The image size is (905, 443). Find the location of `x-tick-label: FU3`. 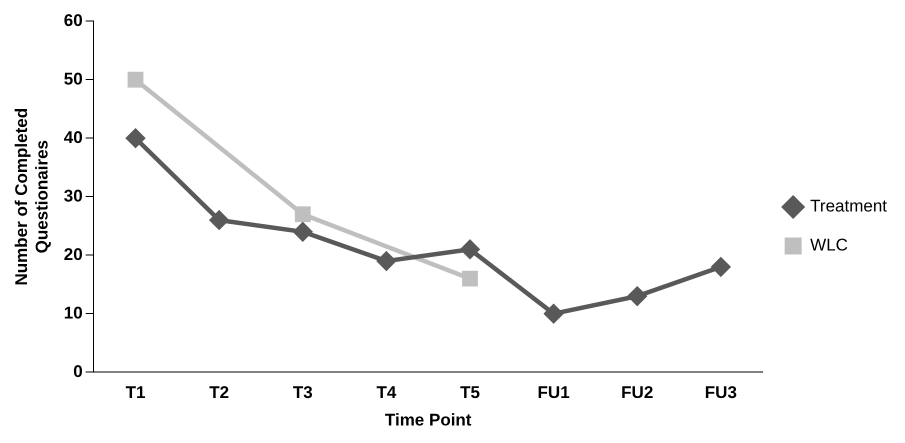

x-tick-label: FU3 is located at coordinates (720, 392).